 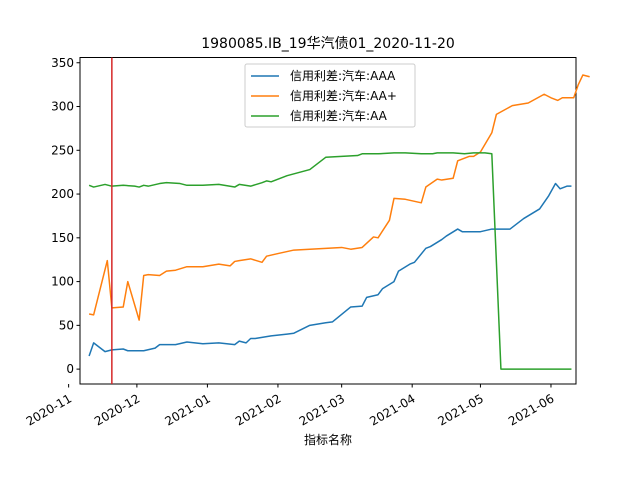 I want to click on x-tick-label: 2021-03, so click(x=322, y=409).